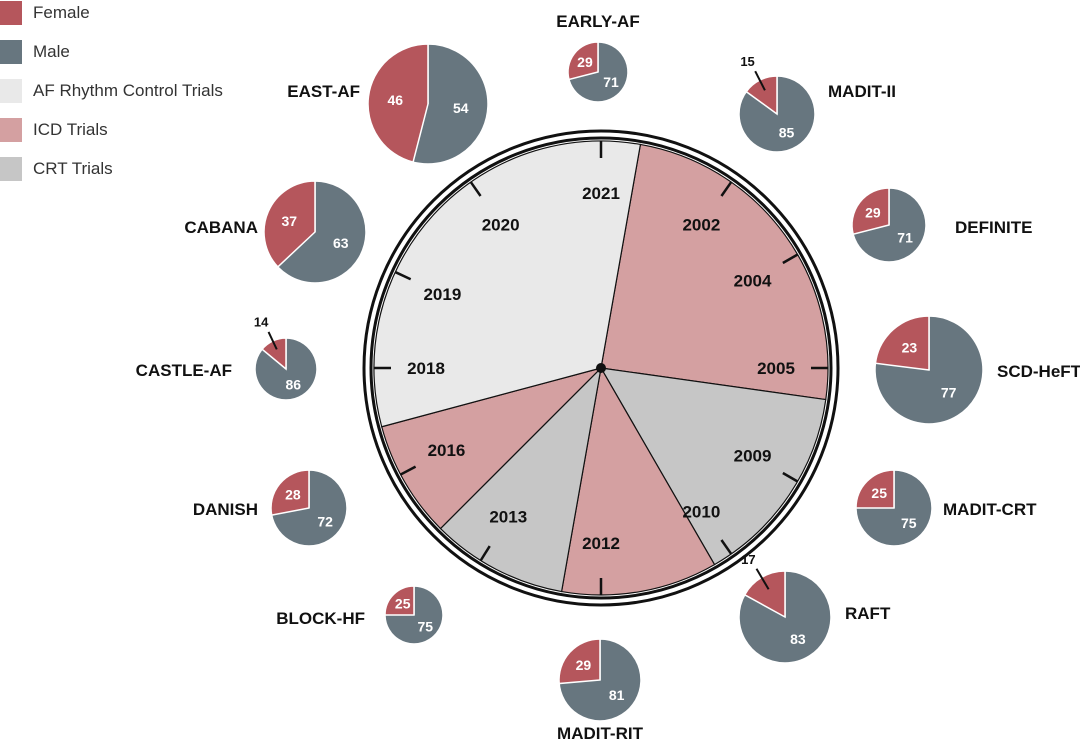 Image resolution: width=1080 pixels, height=740 pixels. I want to click on pie-value-male: 77, so click(949, 392).